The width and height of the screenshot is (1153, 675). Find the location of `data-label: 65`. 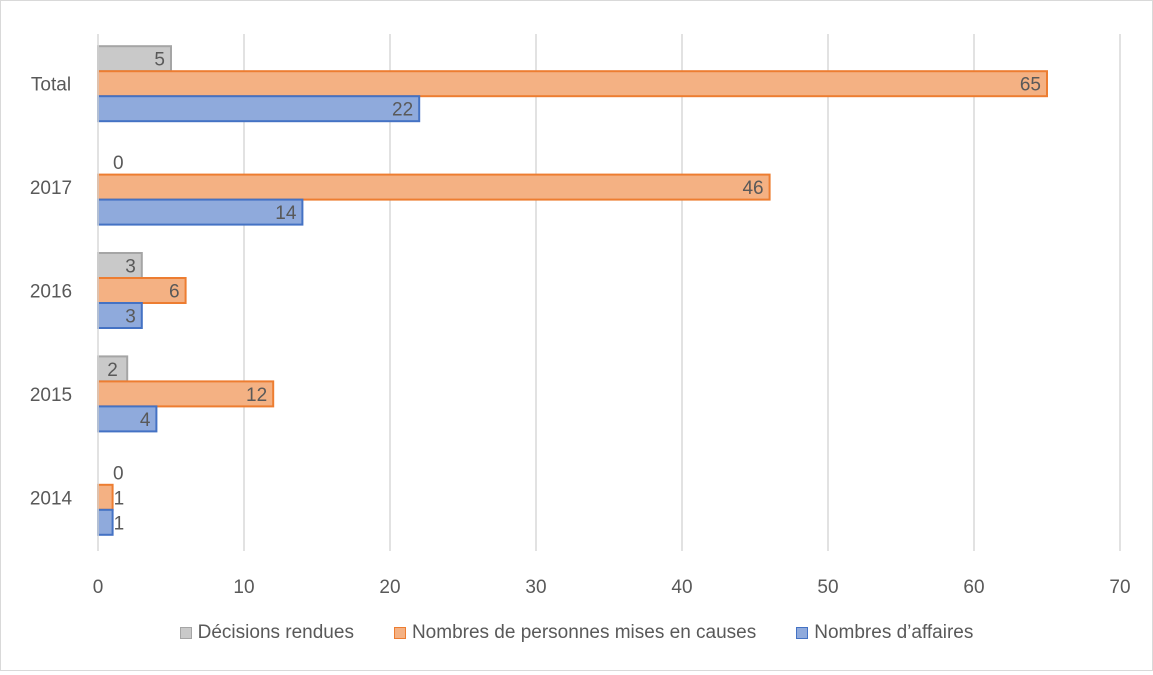

data-label: 65 is located at coordinates (1030, 85).